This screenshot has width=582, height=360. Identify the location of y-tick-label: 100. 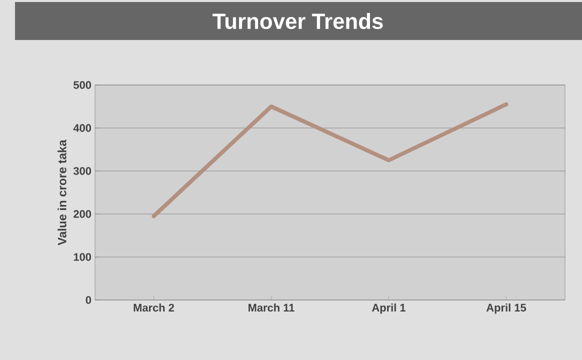
(83, 257).